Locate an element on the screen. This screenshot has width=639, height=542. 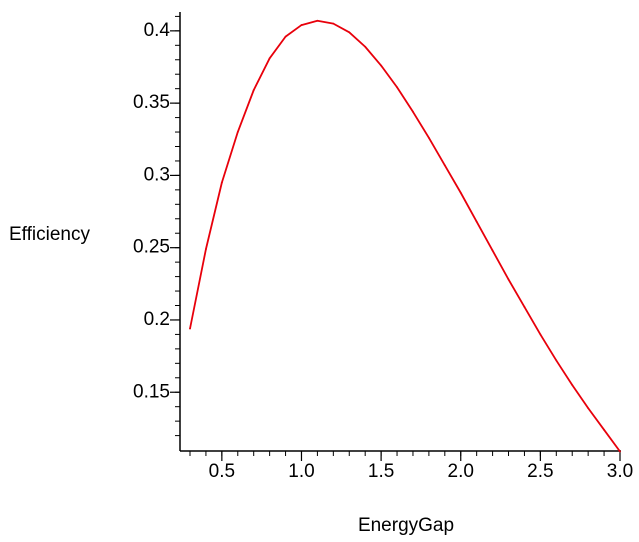
y-tick-label: 0.15 is located at coordinates (151, 391).